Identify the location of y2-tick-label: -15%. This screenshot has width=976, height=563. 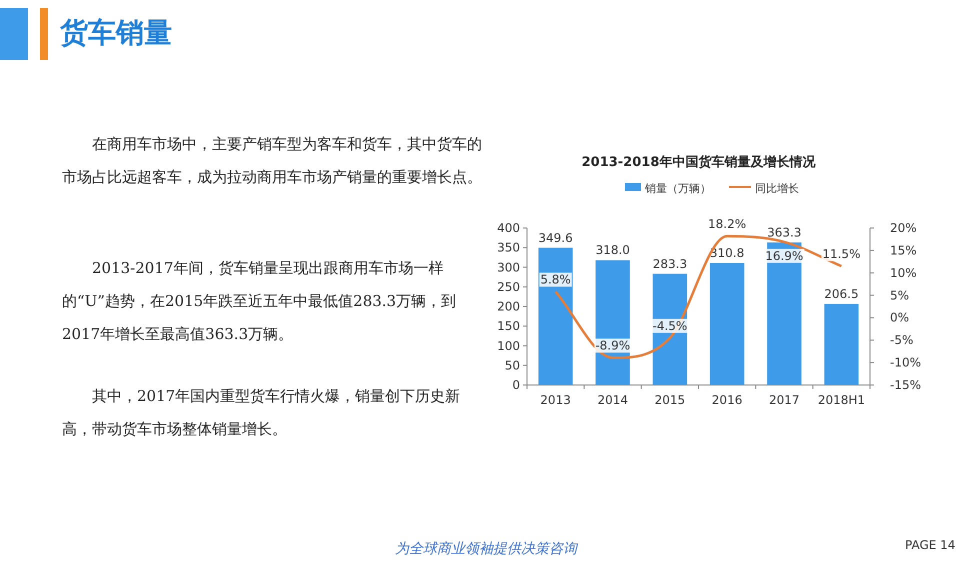
(906, 385).